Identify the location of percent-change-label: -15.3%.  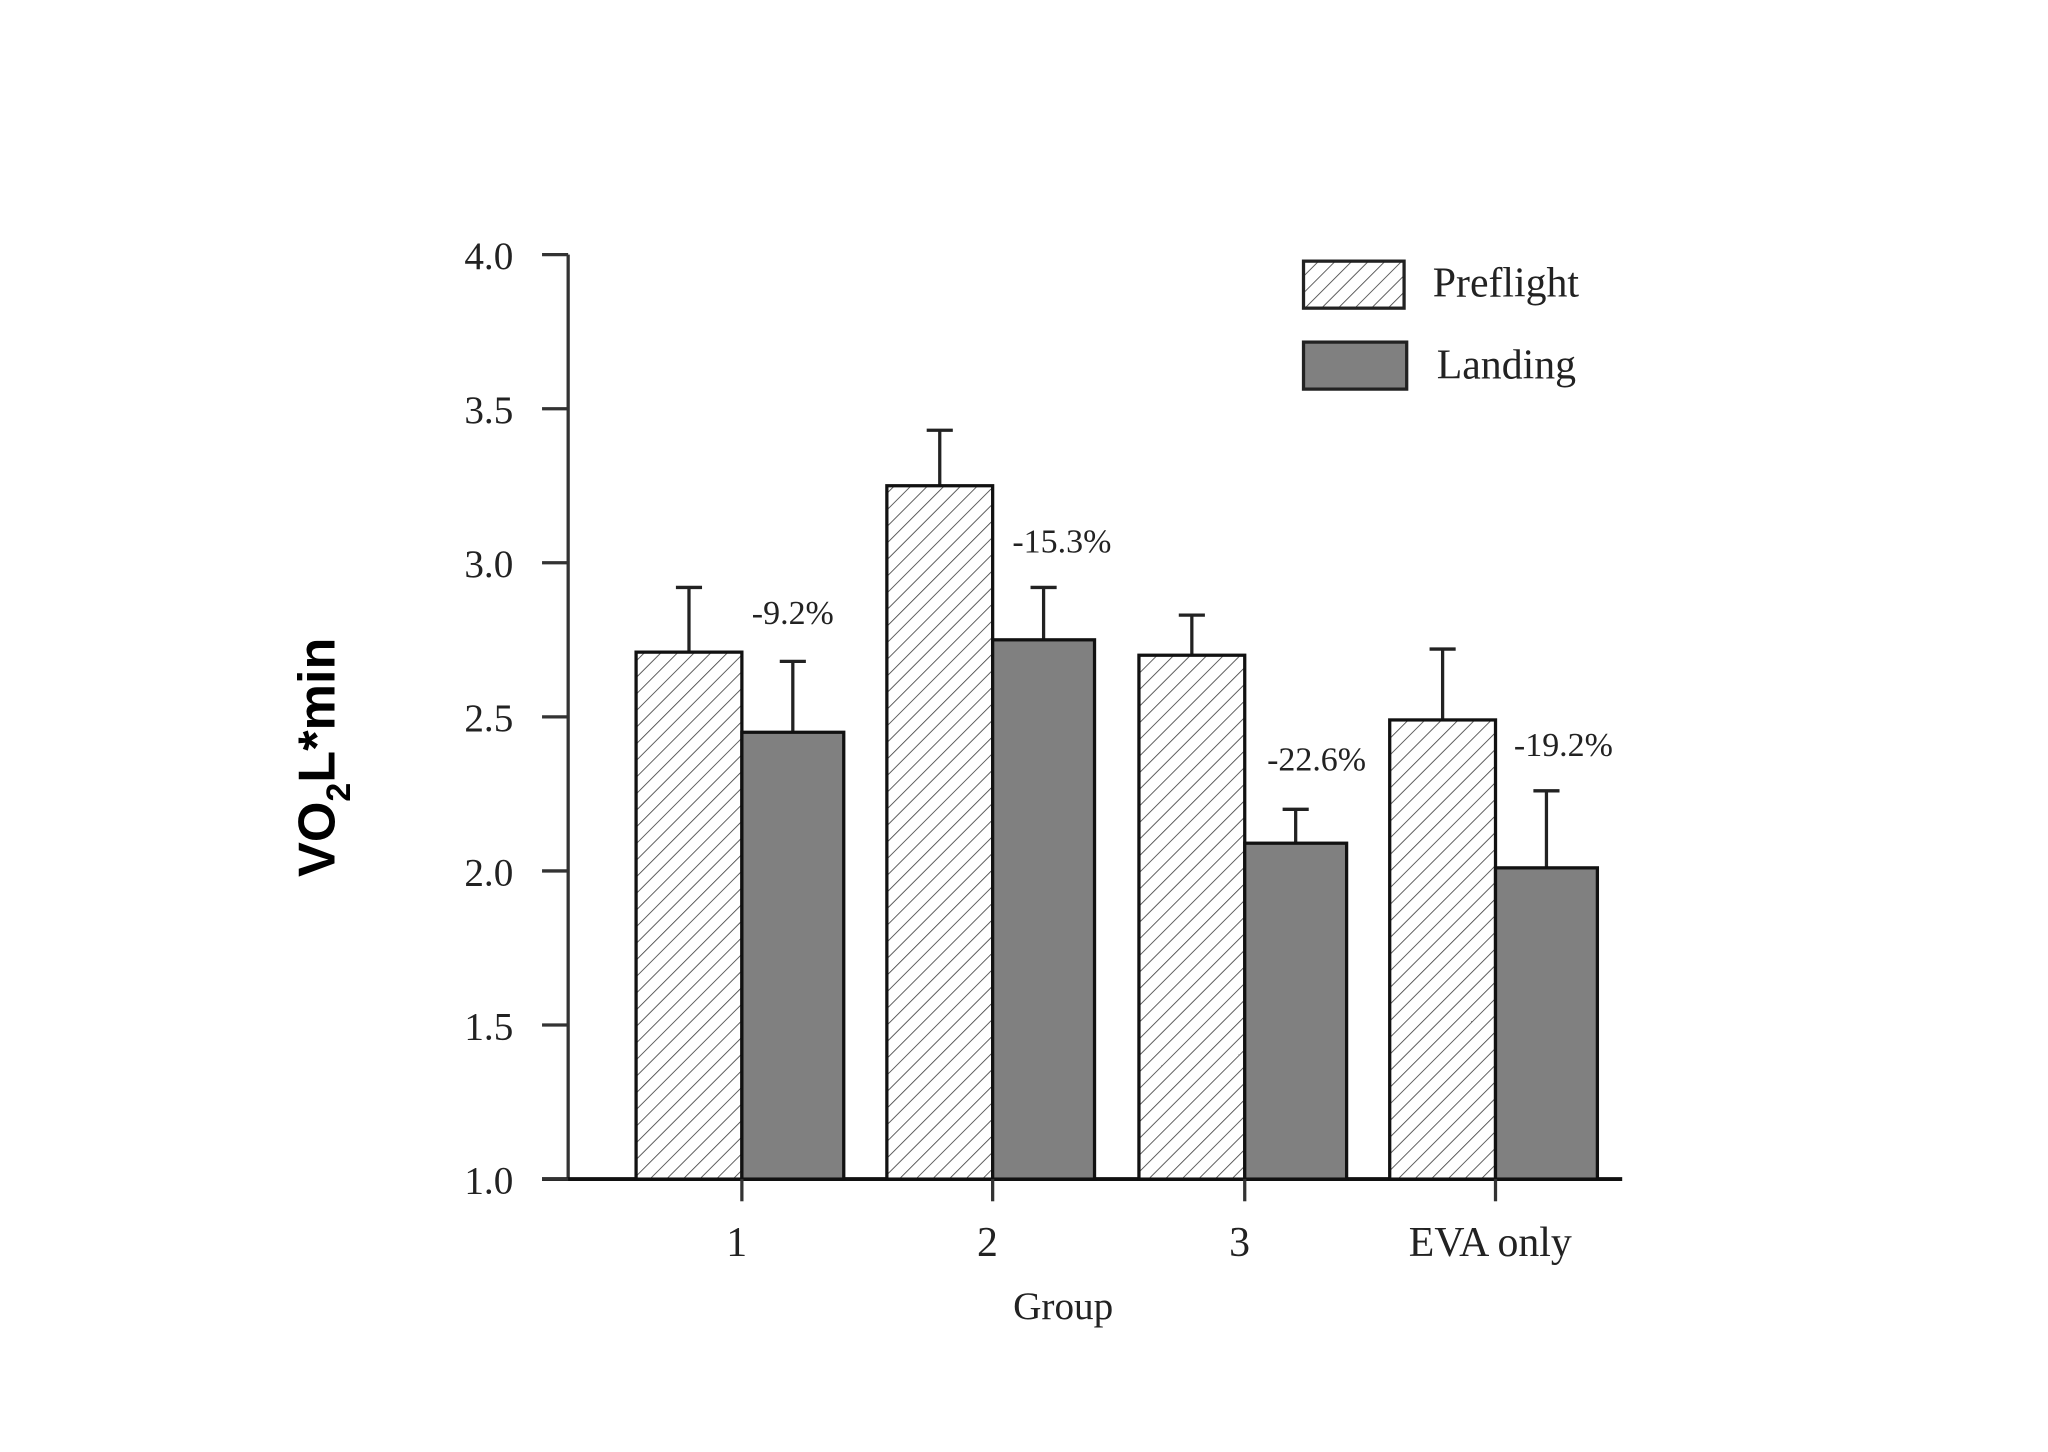
(1061, 541).